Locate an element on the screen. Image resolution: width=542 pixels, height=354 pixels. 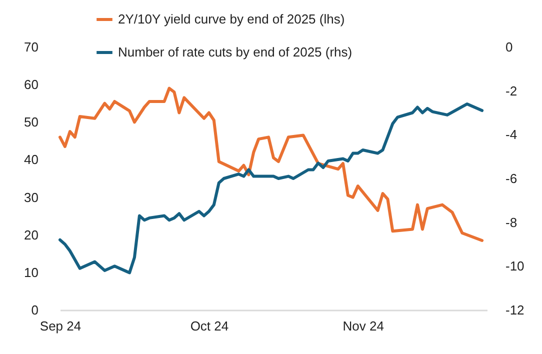
y2-tick-label: -12 is located at coordinates (515, 310).